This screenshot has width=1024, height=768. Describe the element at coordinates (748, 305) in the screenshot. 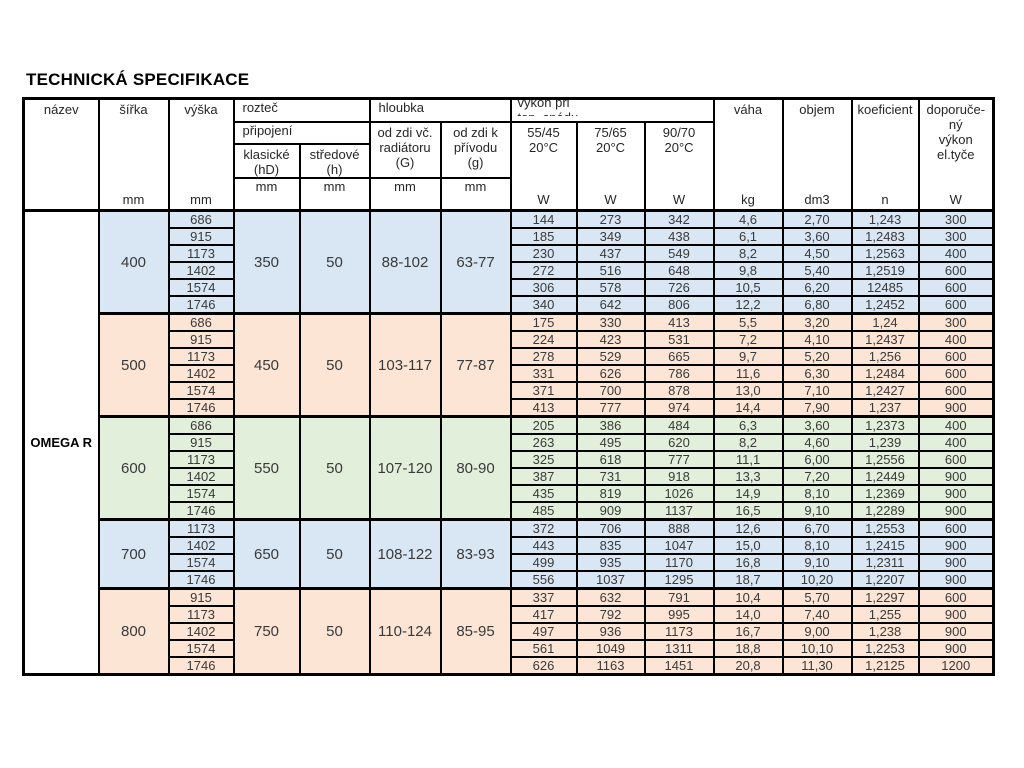

I see `cell-vaha: 12,2` at that location.